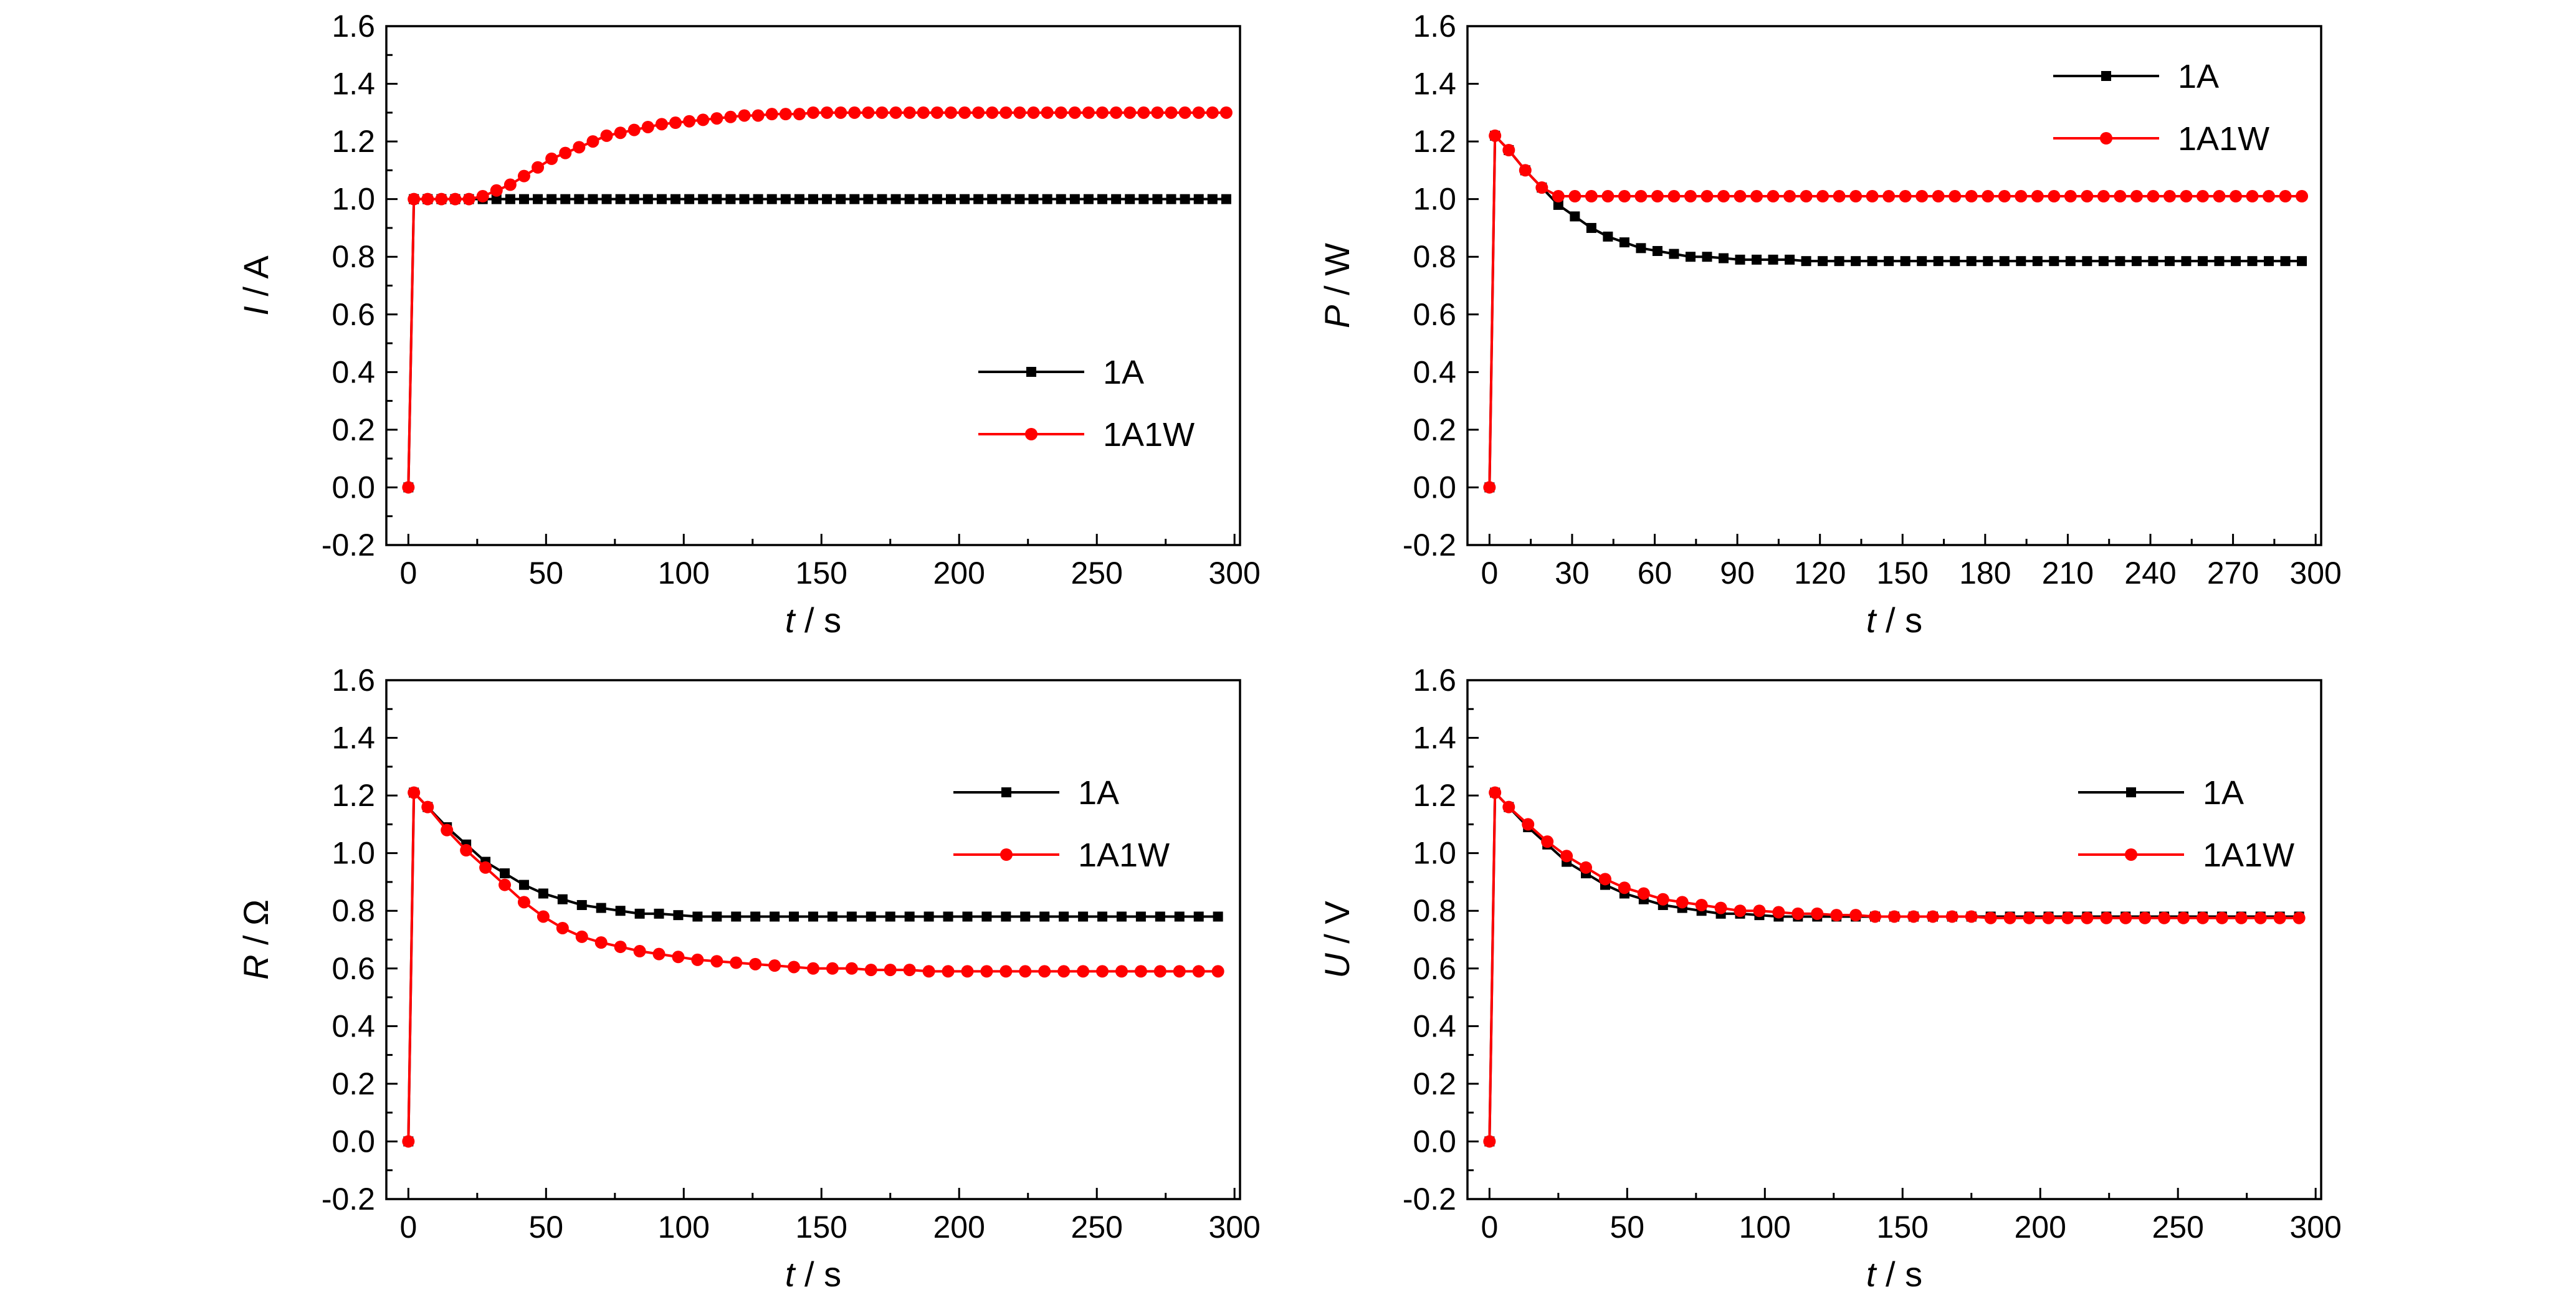 This screenshot has height=1295, width=2576. Describe the element at coordinates (1096, 574) in the screenshot. I see `x-tick-label: 250` at that location.